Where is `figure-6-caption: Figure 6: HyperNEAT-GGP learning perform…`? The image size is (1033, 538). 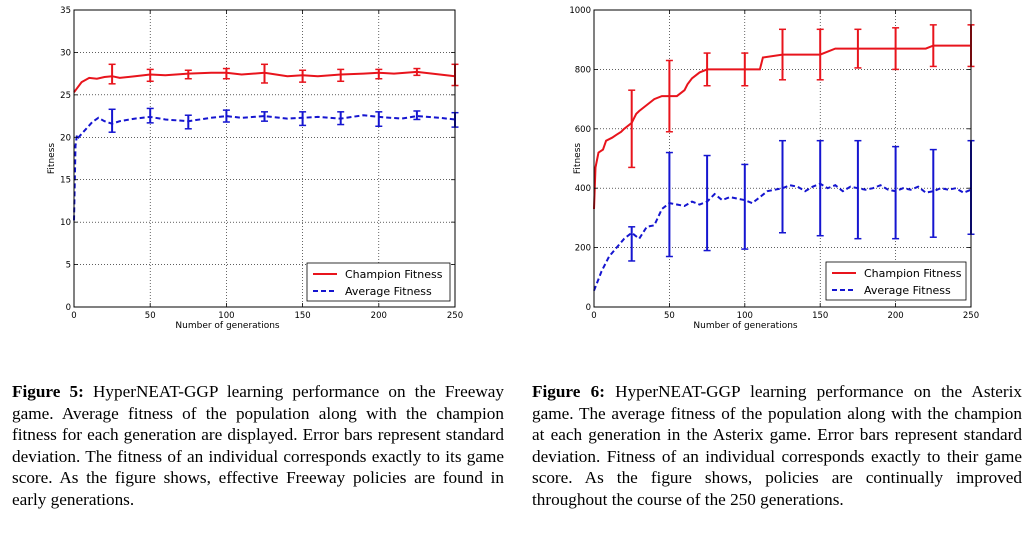 figure-6-caption: Figure 6: HyperNEAT-GGP learning perform… is located at coordinates (777, 446).